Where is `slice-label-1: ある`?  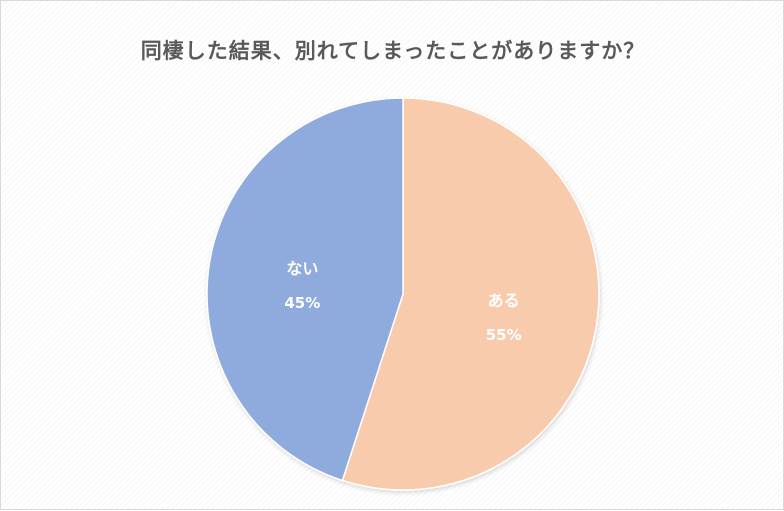
slice-label-1: ある is located at coordinates (504, 300).